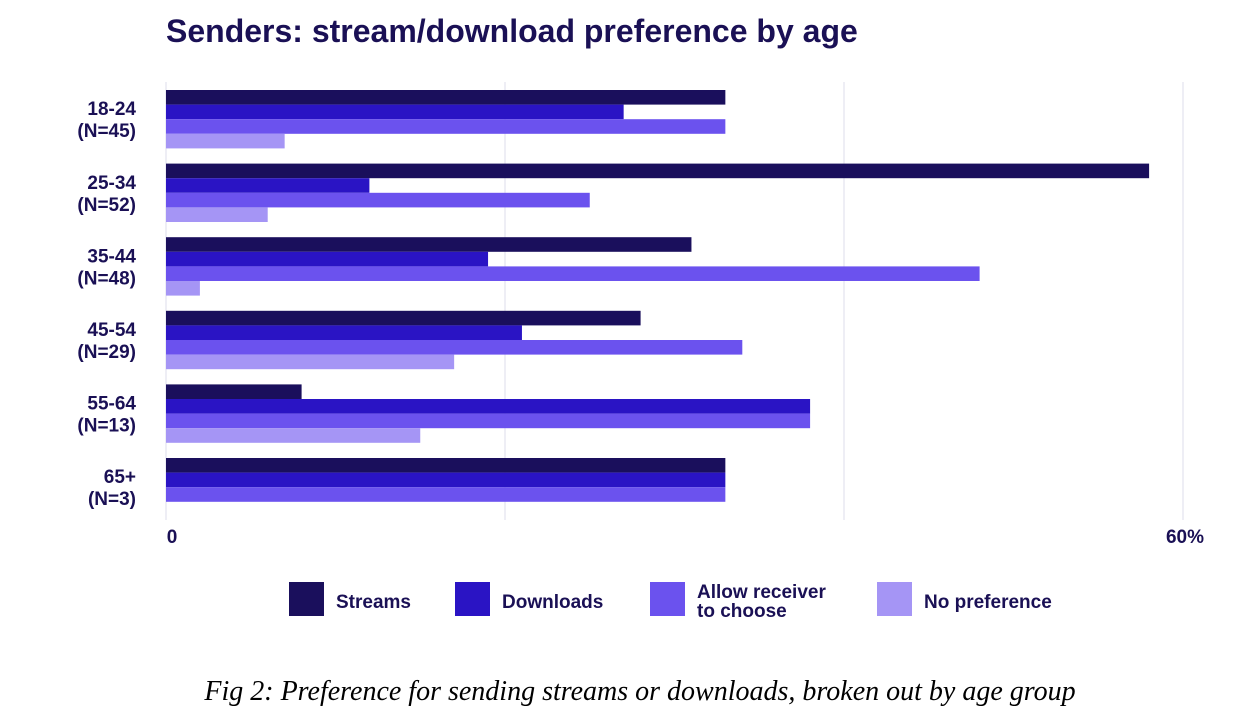 The image size is (1242, 720). Describe the element at coordinates (685, 537) in the screenshot. I see `x-axis-ticks: 0 60%` at that location.